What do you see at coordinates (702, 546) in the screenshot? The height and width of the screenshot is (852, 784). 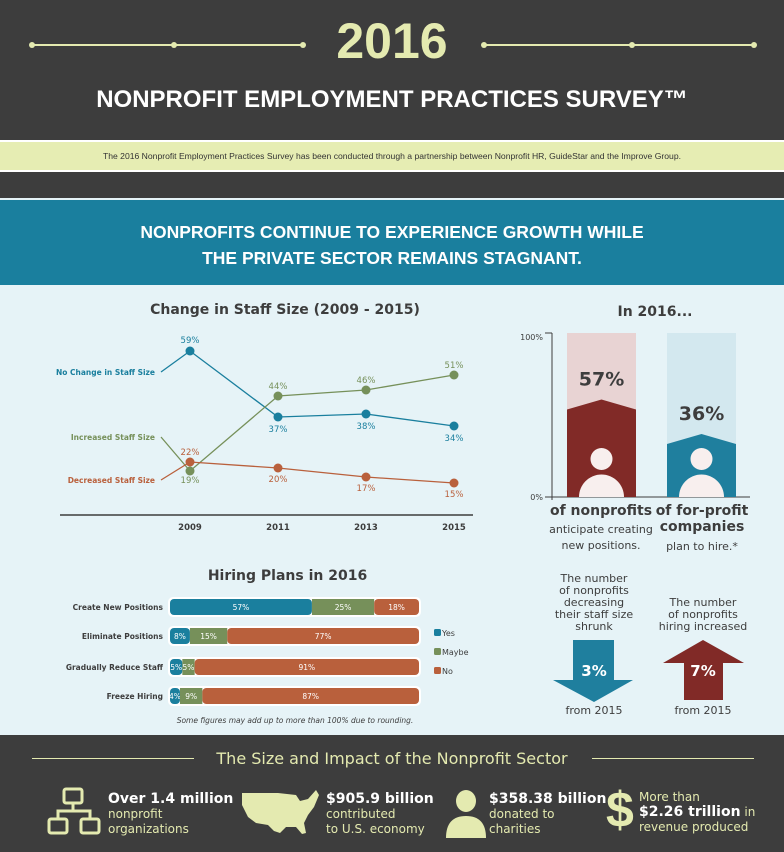 I see `fp-text: plan to hire.*` at bounding box center [702, 546].